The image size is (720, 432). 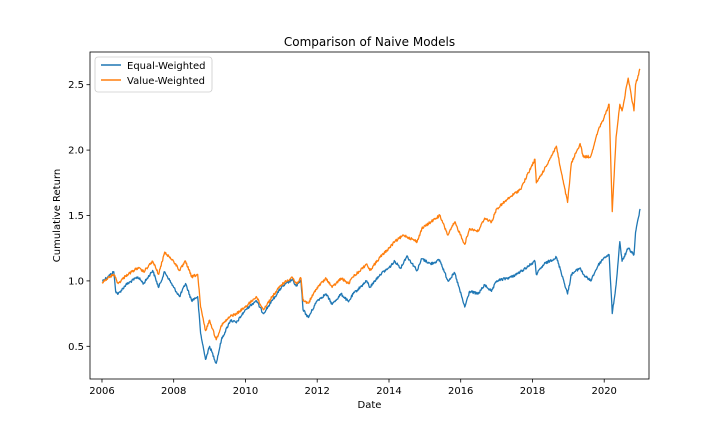 What do you see at coordinates (370, 405) in the screenshot?
I see `x-axis-label: Date` at bounding box center [370, 405].